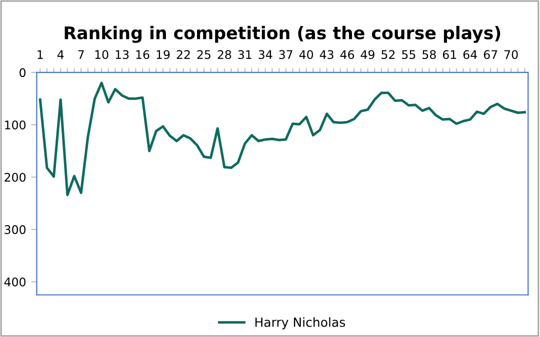 The height and width of the screenshot is (337, 540). I want to click on y-tick-label: 100, so click(15, 125).